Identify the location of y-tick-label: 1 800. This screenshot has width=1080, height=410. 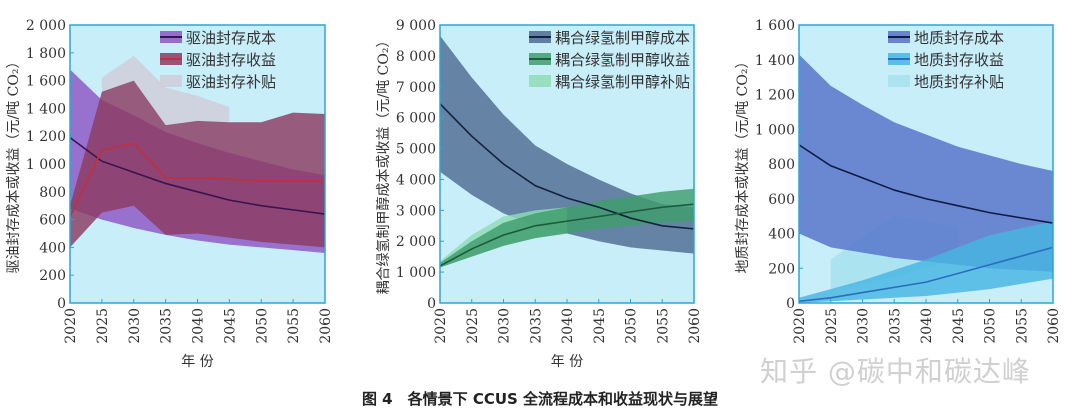
(46, 54).